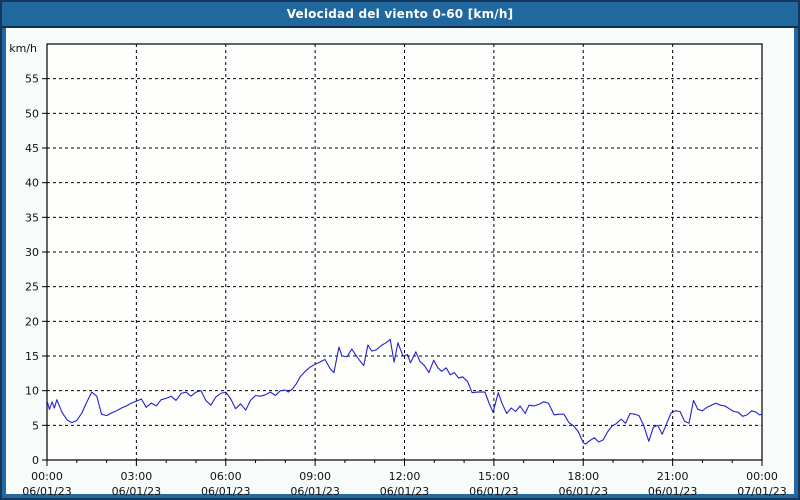 Image resolution: width=800 pixels, height=500 pixels. I want to click on x-time-label: 21:00, so click(673, 476).